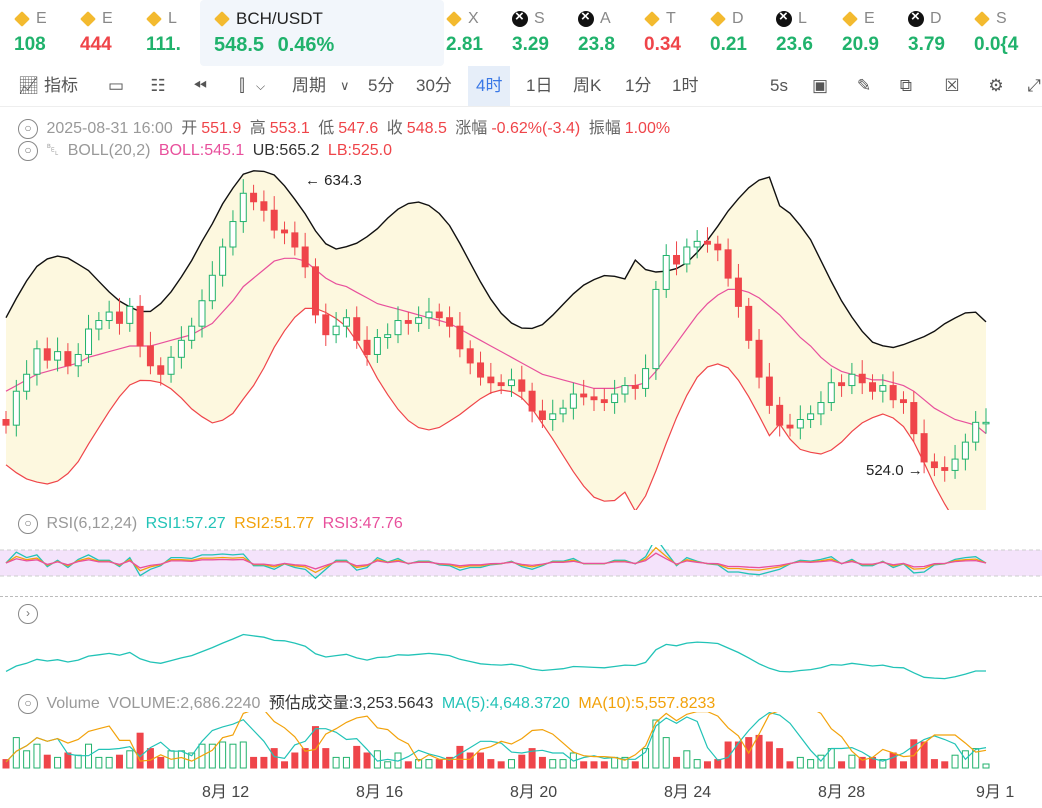 The width and height of the screenshot is (1042, 808). I want to click on tab-1m: 1分, so click(638, 85).